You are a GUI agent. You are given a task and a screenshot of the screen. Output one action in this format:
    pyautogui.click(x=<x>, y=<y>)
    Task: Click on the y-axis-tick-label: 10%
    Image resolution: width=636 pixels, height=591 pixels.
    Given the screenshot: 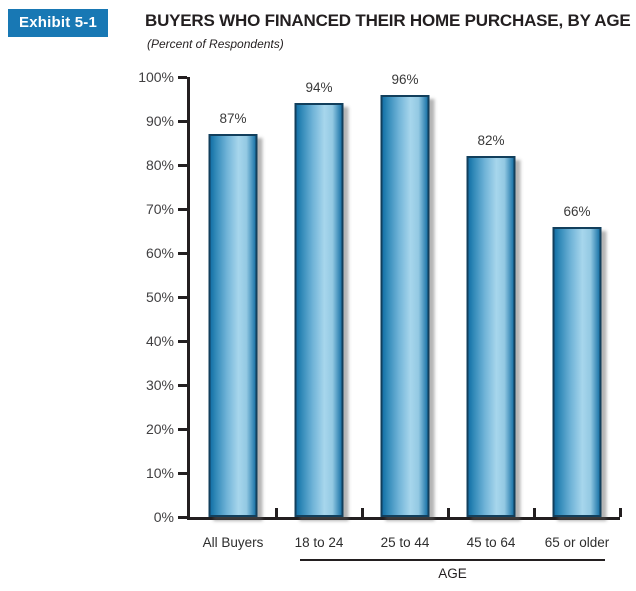 What is the action you would take?
    pyautogui.click(x=159, y=473)
    